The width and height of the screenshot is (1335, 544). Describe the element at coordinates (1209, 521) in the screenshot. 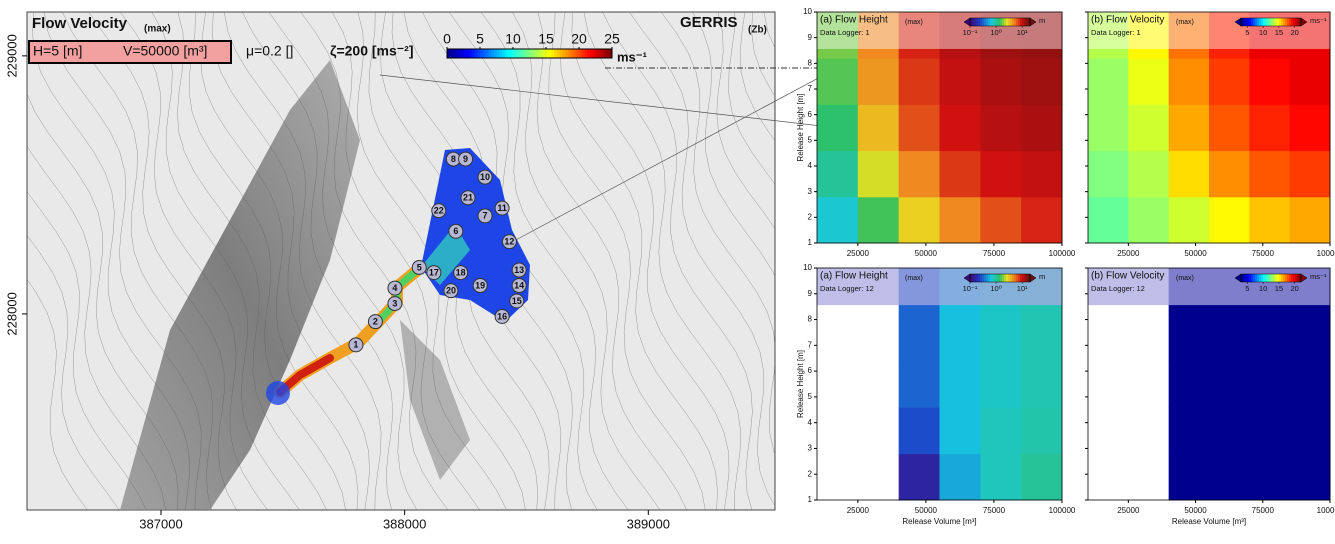

I see `x-axis-label: Release Volume [m³]` at that location.